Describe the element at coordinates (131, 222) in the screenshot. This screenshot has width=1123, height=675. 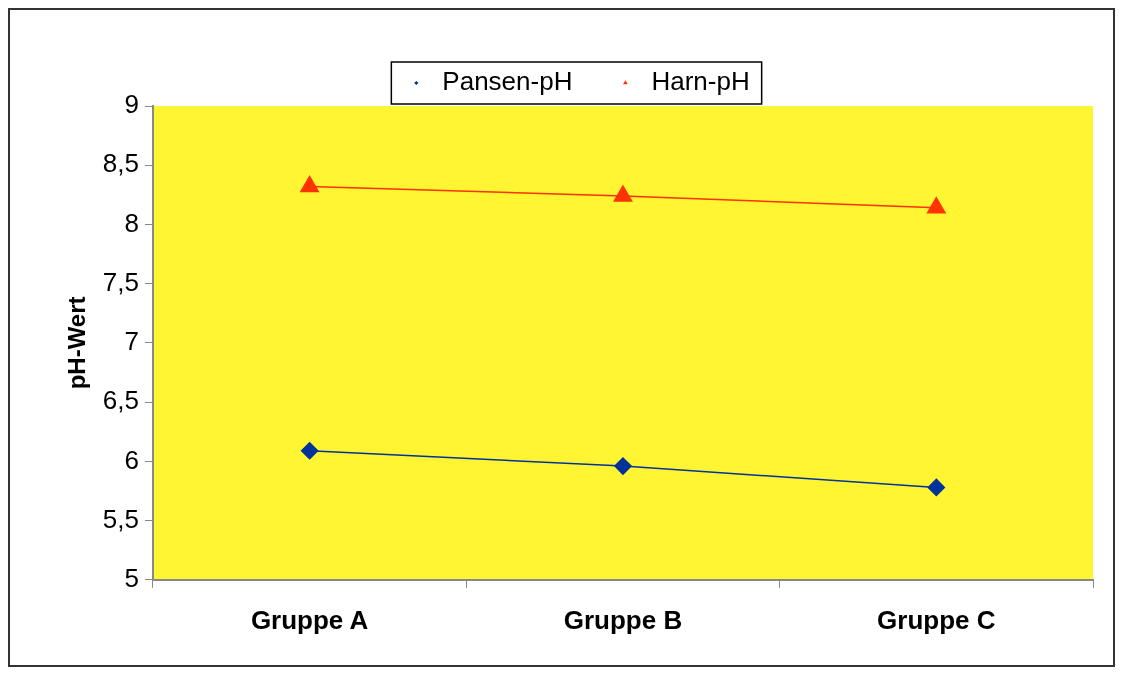
I see `y-tick-label: 8` at that location.